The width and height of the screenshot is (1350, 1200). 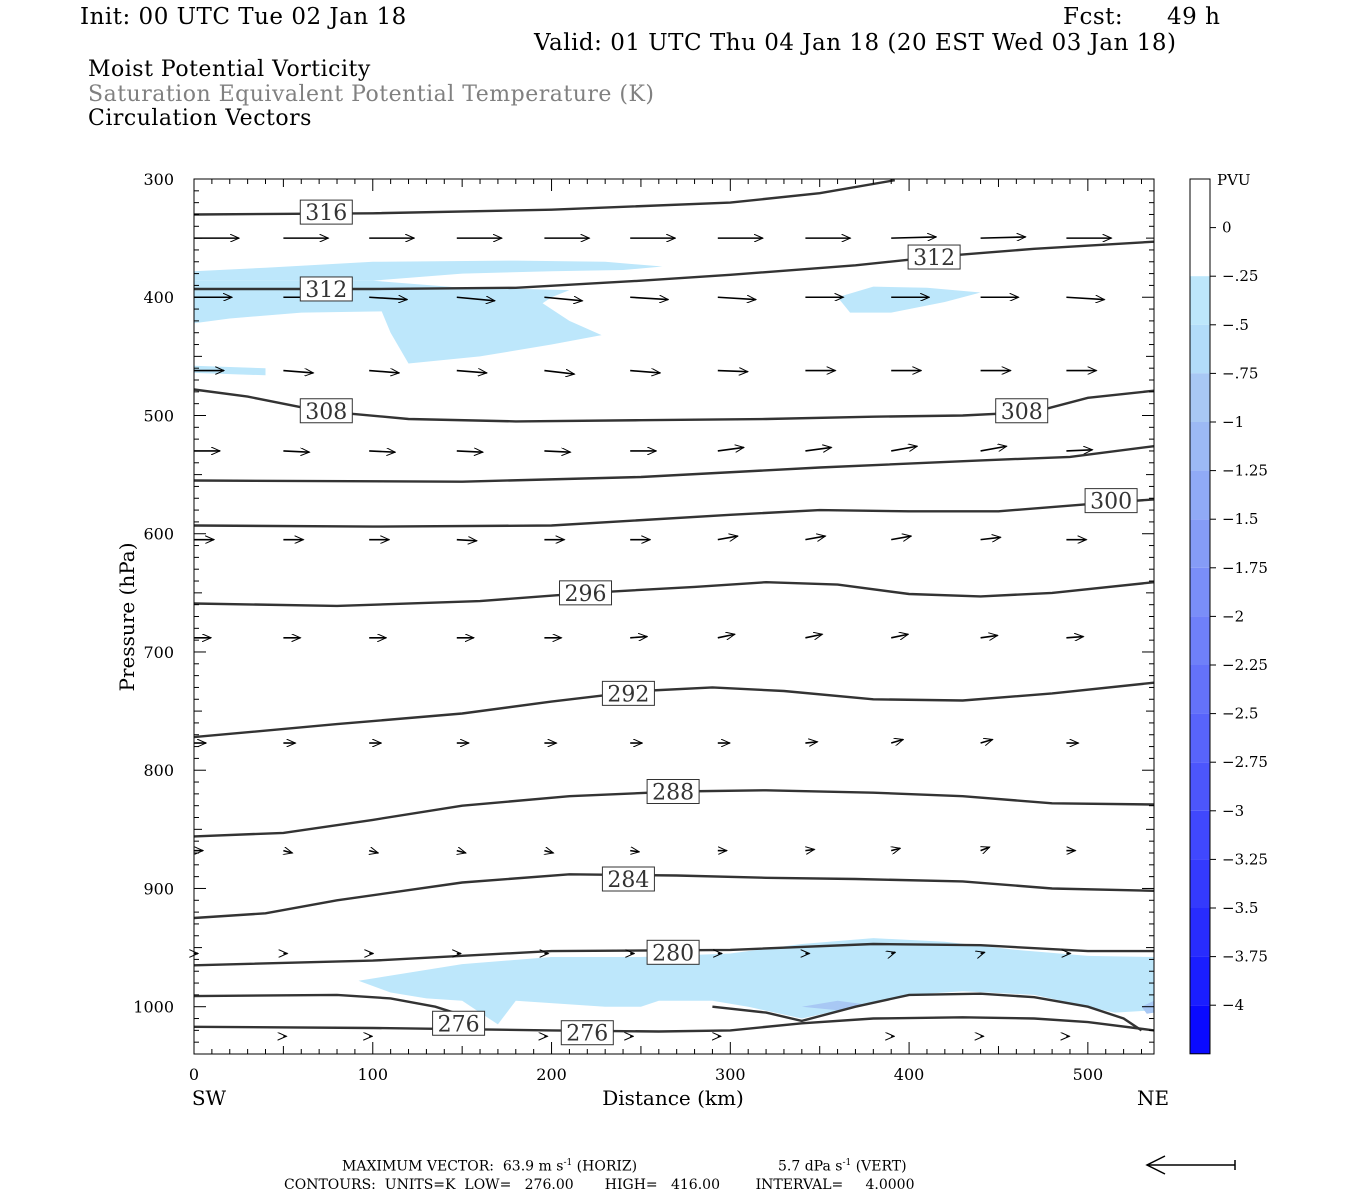 I want to click on colorbar-label-10: −2.5, so click(x=1240, y=714).